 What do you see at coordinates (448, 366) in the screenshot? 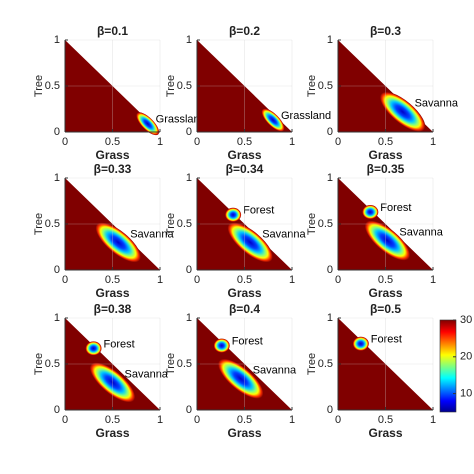
I see `colorbar` at bounding box center [448, 366].